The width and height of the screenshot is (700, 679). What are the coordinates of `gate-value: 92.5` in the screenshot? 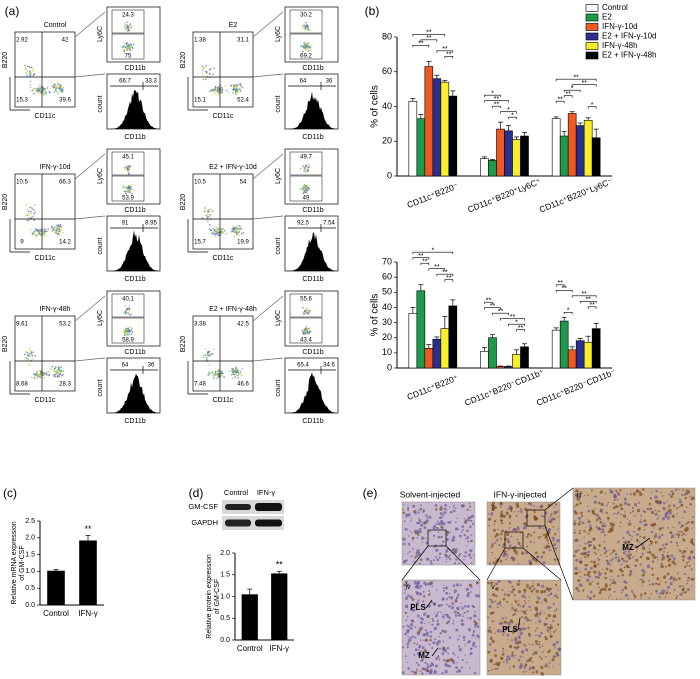 It's located at (303, 224).